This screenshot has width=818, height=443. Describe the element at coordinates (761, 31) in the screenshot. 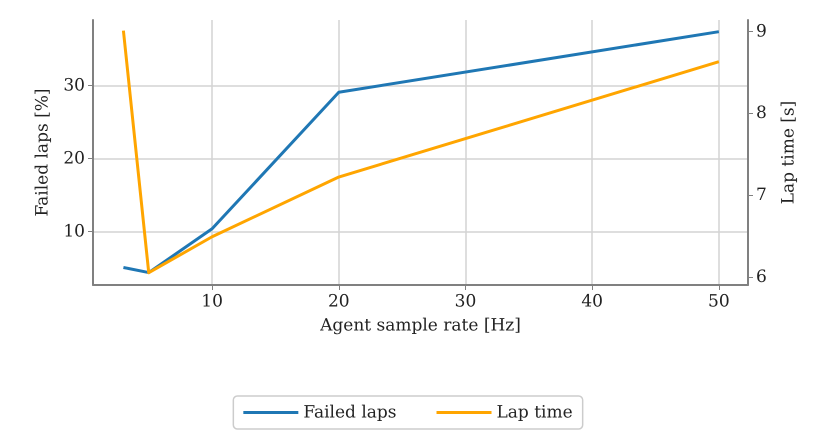

I see `y2-tick-label: 9` at that location.